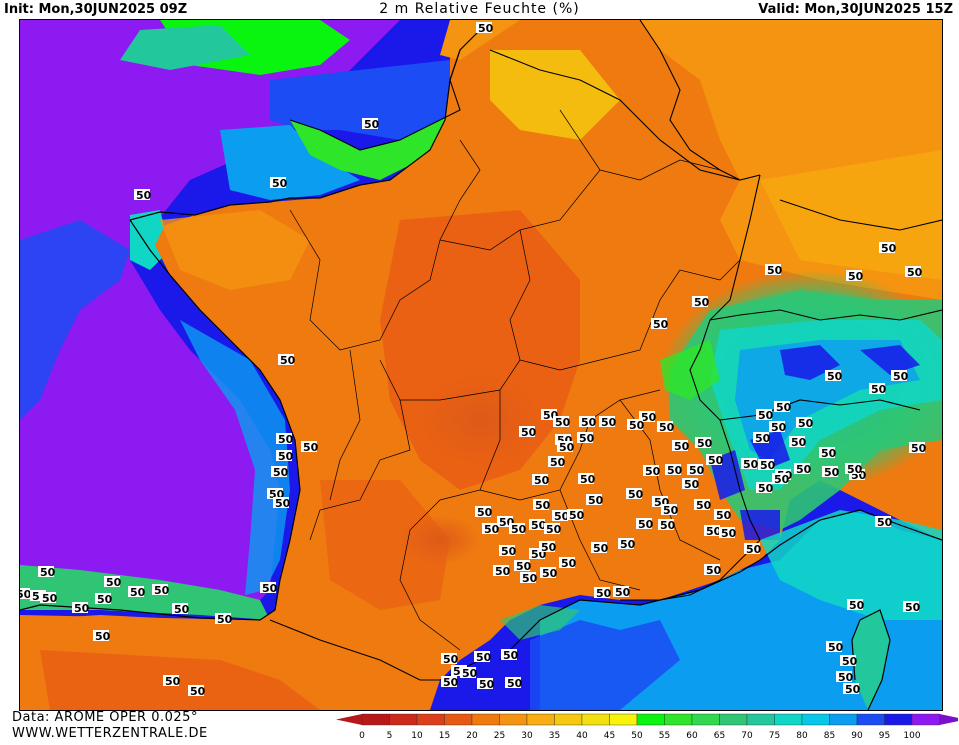 The image size is (959, 745). Describe the element at coordinates (480, 420) in the screenshot. I see `hot-core` at that location.